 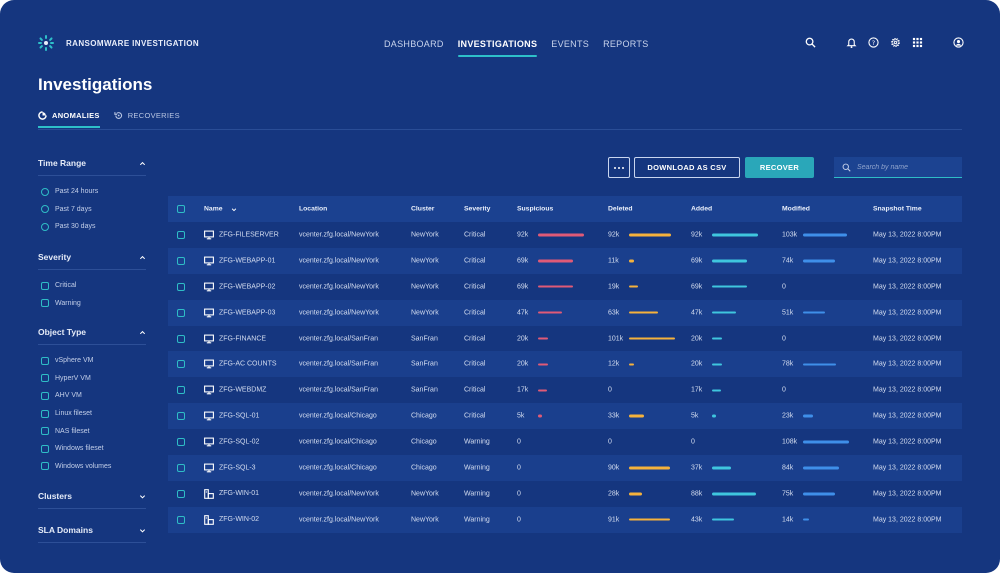 What do you see at coordinates (917, 42) in the screenshot?
I see `apps-grid-icon` at bounding box center [917, 42].